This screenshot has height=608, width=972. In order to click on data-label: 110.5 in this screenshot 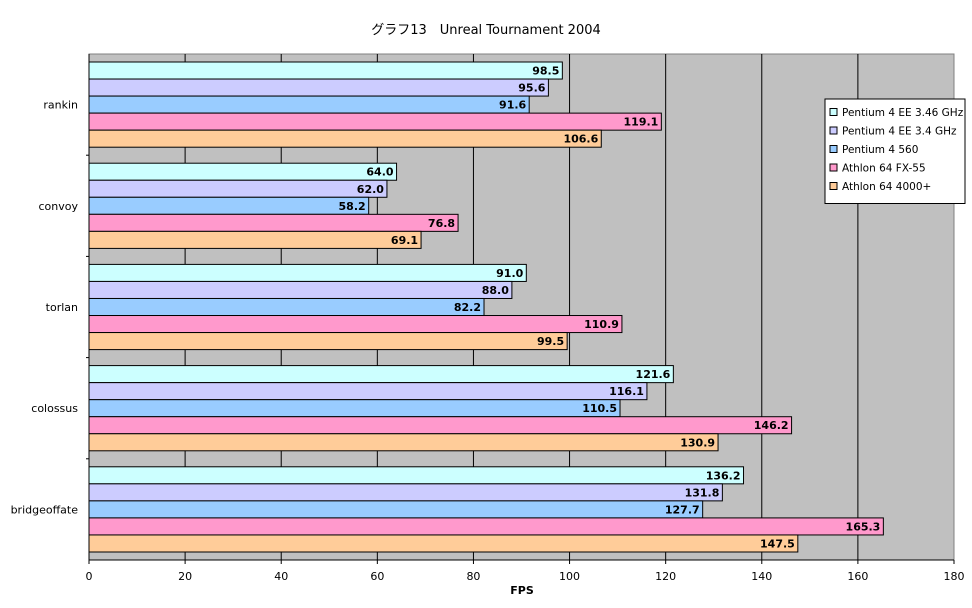, I will do `click(599, 408)`.